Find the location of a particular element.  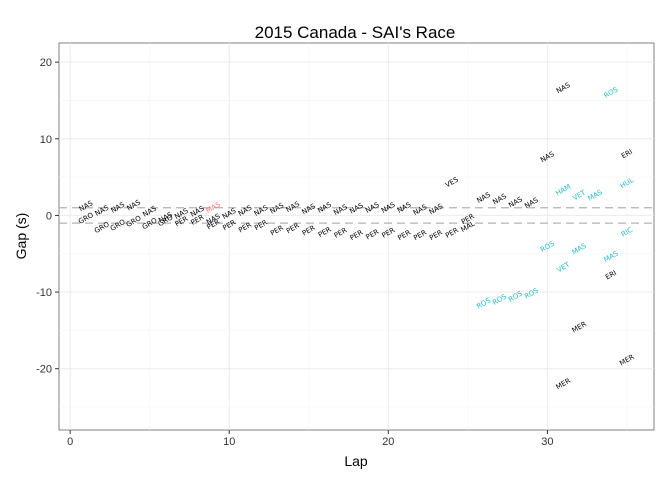

y-tick-label: 20 is located at coordinates (46, 63).